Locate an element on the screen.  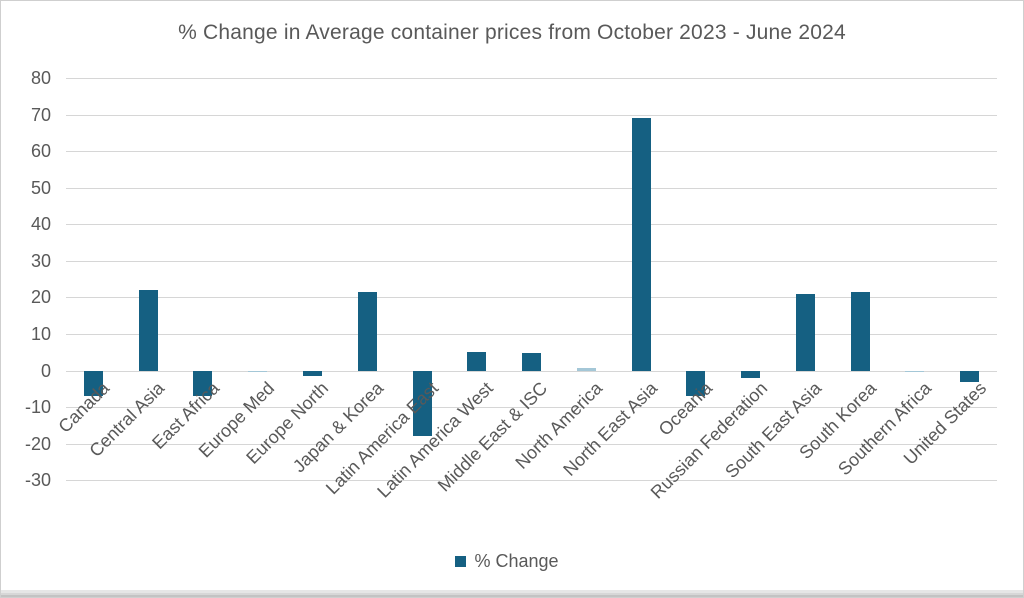
y-axis-tick-label: 0 is located at coordinates (45, 370).